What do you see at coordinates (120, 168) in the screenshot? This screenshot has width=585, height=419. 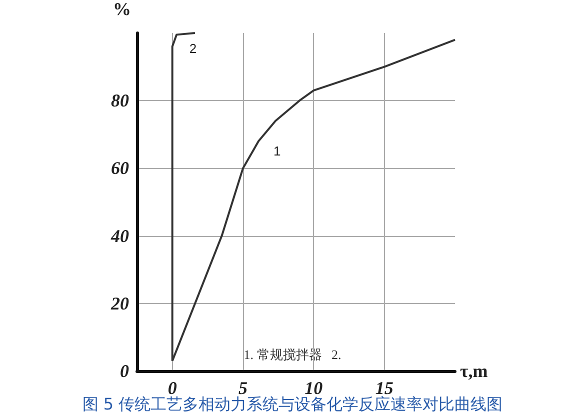 I see `y-tick-label: 60` at bounding box center [120, 168].